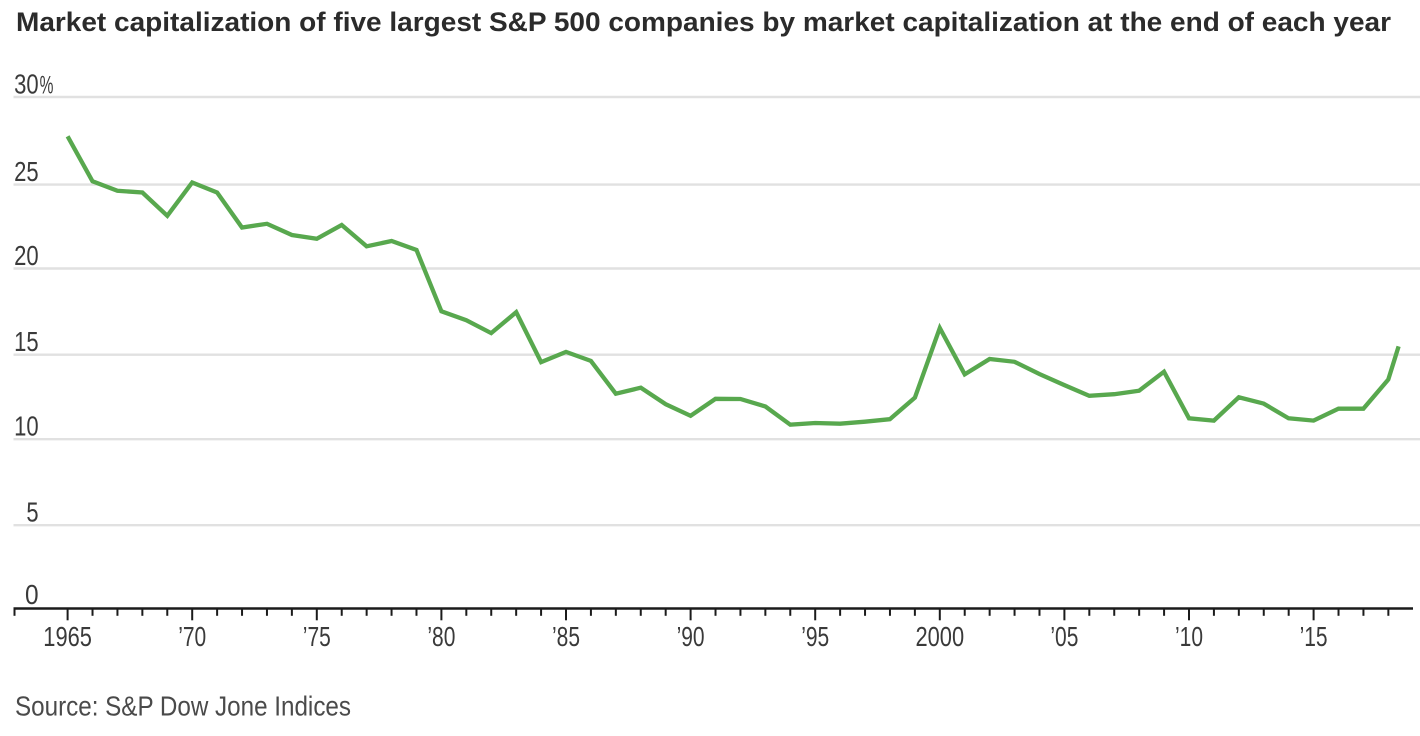 The image size is (1420, 736). I want to click on svg-text: ’90, so click(691, 636).